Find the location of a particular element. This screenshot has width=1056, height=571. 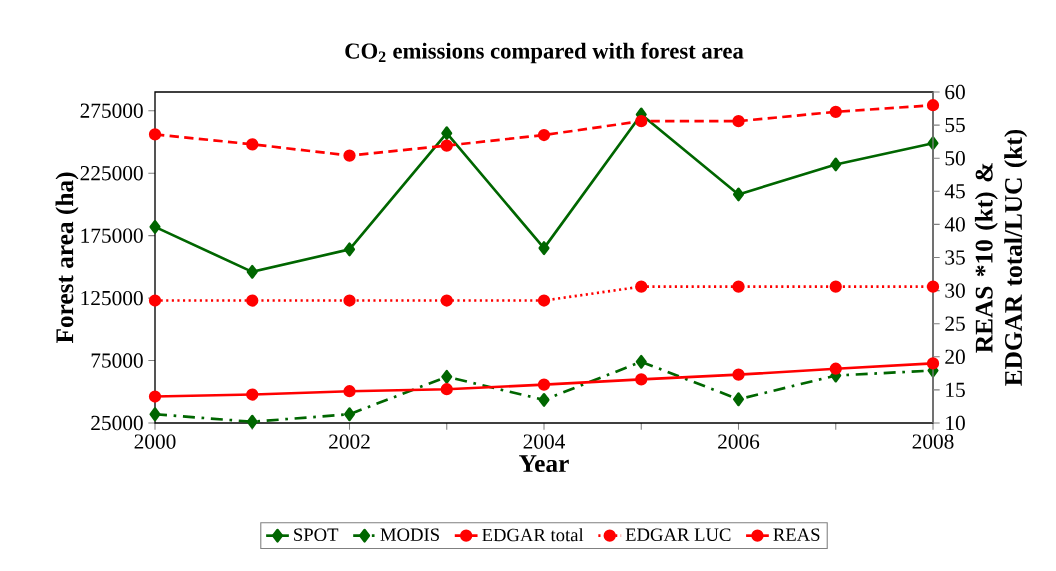

x-tick-label: 2004 is located at coordinates (544, 441).